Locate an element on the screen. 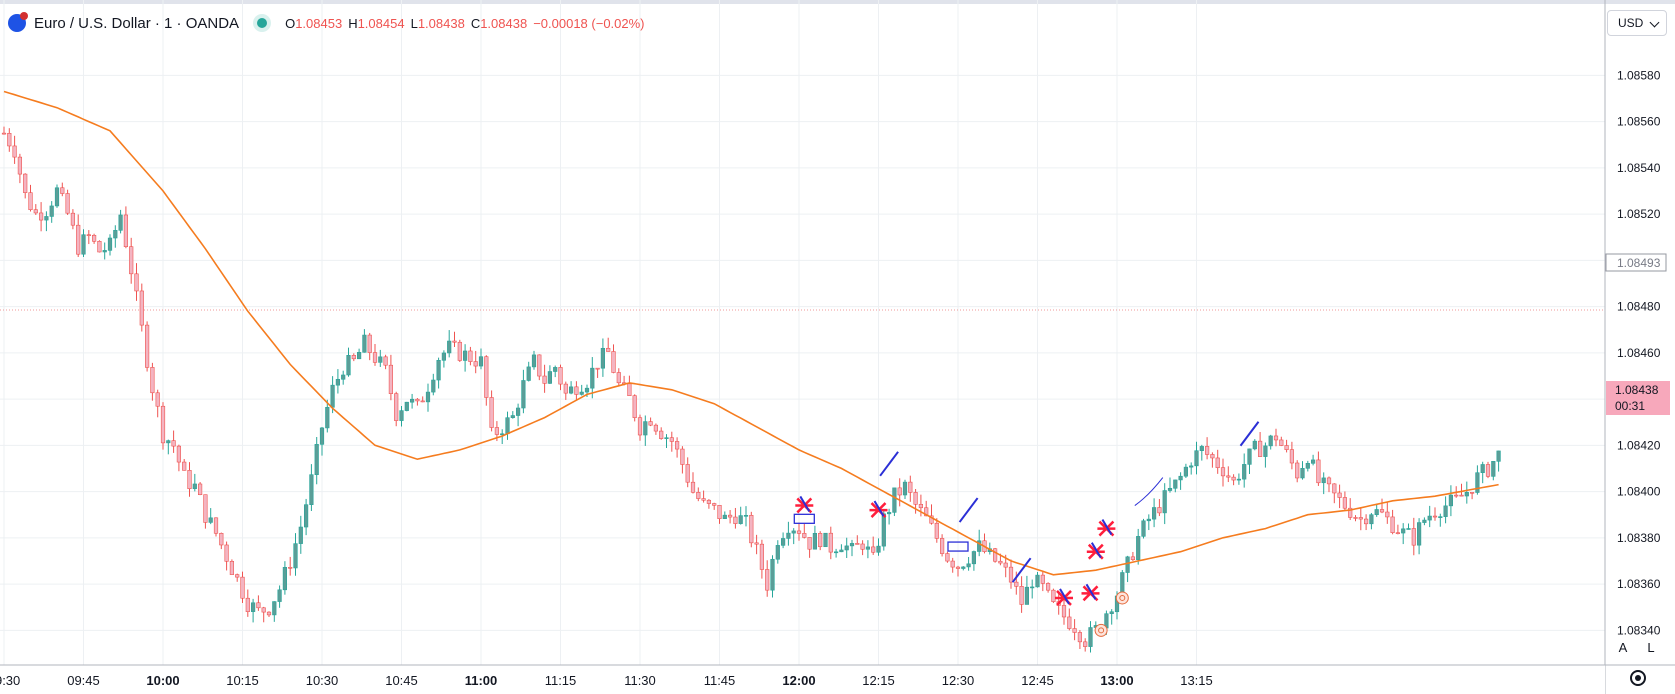 The image size is (1675, 694). symbol-title: Euro / U.S. Dollar · 1 · OANDA is located at coordinates (137, 23).